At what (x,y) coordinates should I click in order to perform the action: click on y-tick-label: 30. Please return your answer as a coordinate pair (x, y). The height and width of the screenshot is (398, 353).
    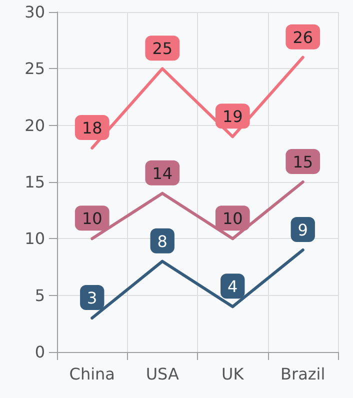
    Looking at the image, I should click on (34, 12).